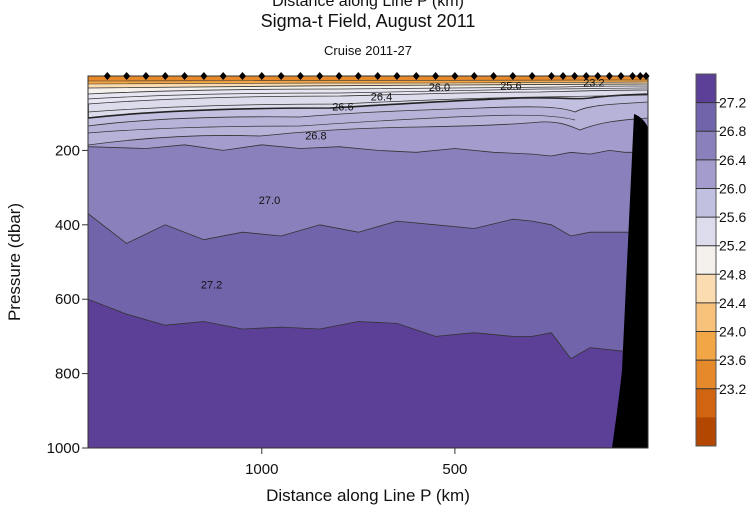 This screenshot has height=510, width=756. I want to click on contour-label: 26.0, so click(439, 88).